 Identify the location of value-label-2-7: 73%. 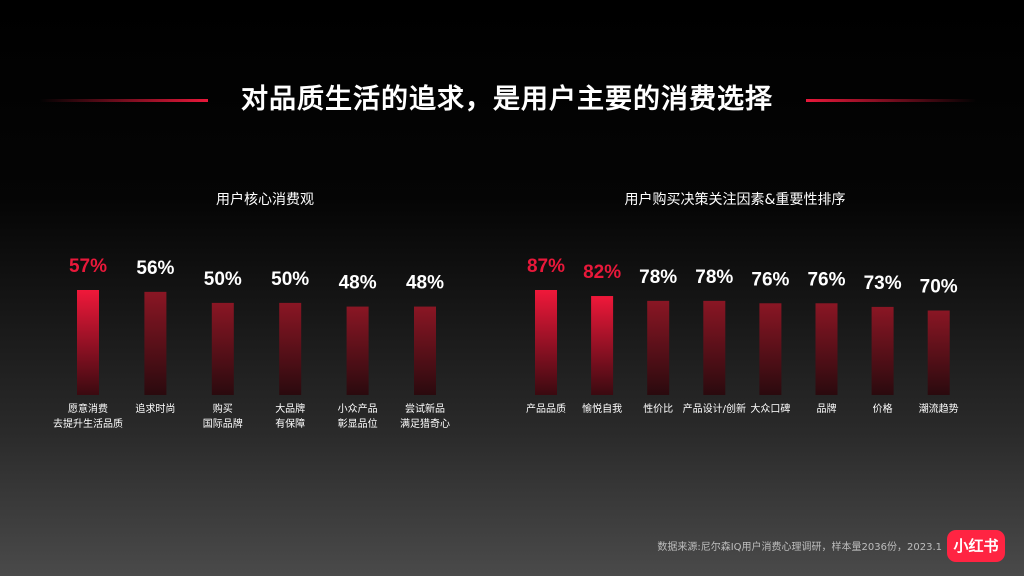
(883, 283).